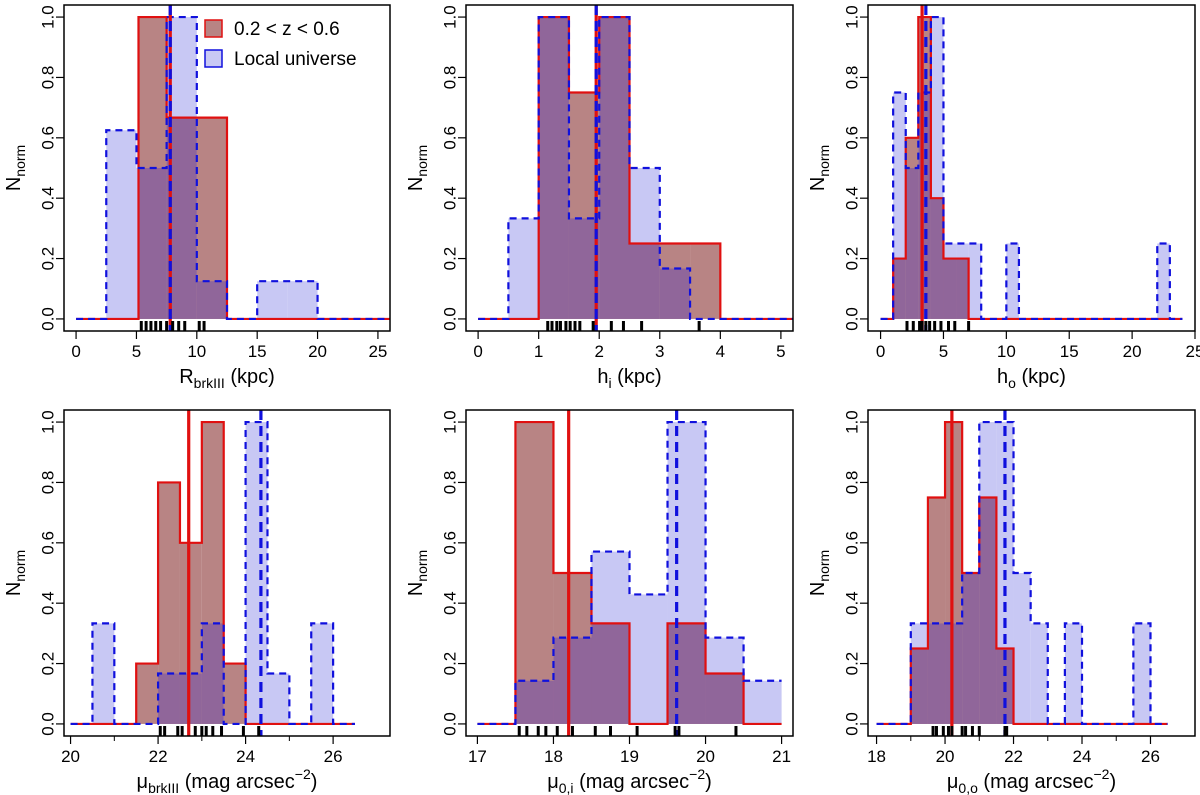  What do you see at coordinates (1193, 351) in the screenshot?
I see `x-tick-label: 25` at bounding box center [1193, 351].